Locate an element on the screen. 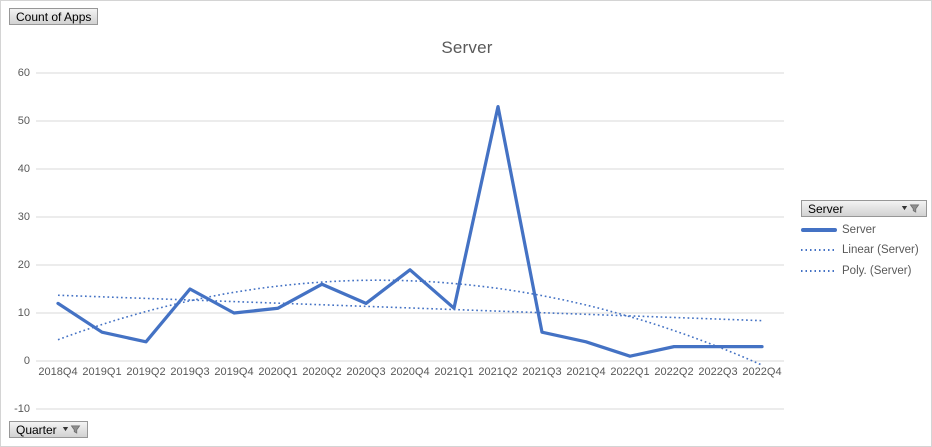 The width and height of the screenshot is (932, 447). x-tick-label: 2022Q4 is located at coordinates (762, 372).